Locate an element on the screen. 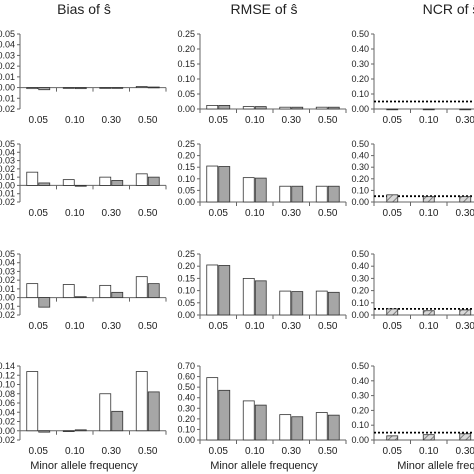 The width and height of the screenshot is (474, 474). y-tick-label: 0.08 is located at coordinates (7, 394).